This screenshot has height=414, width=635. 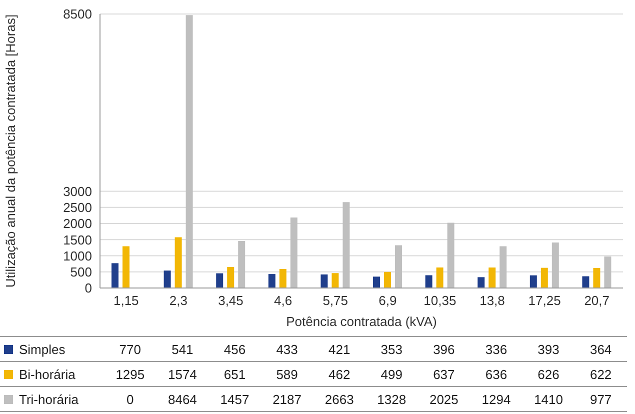 I want to click on x-tick-label: 3,45, so click(x=231, y=300).